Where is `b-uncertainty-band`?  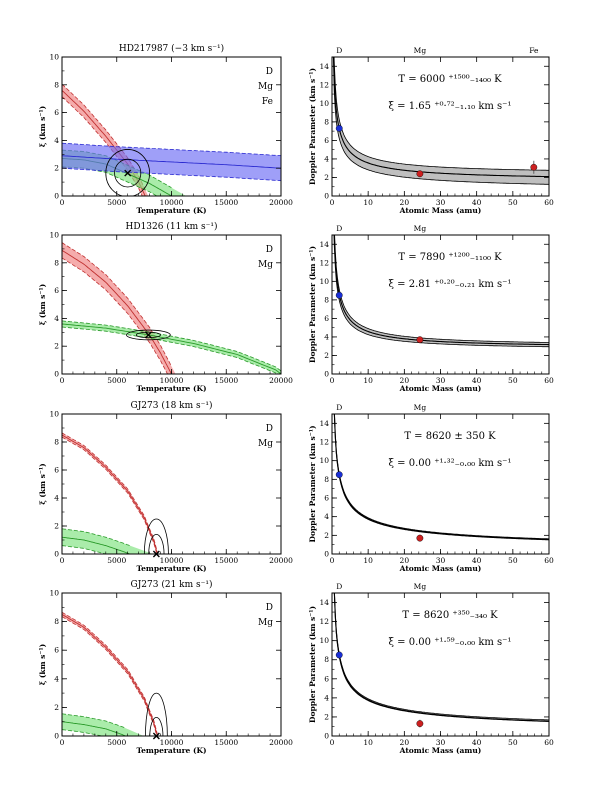 b-uncertainty-band is located at coordinates (441, 121).